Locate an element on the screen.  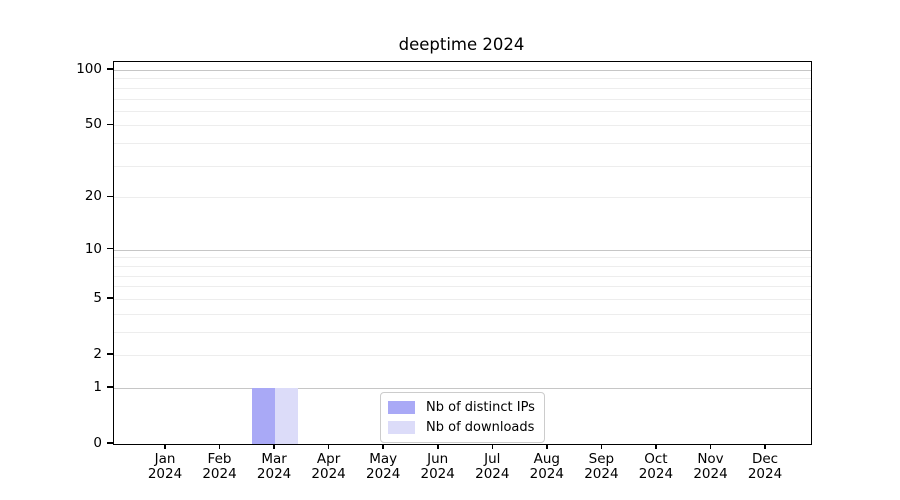
legend-label: Nb of distinct IPs is located at coordinates (480, 407).